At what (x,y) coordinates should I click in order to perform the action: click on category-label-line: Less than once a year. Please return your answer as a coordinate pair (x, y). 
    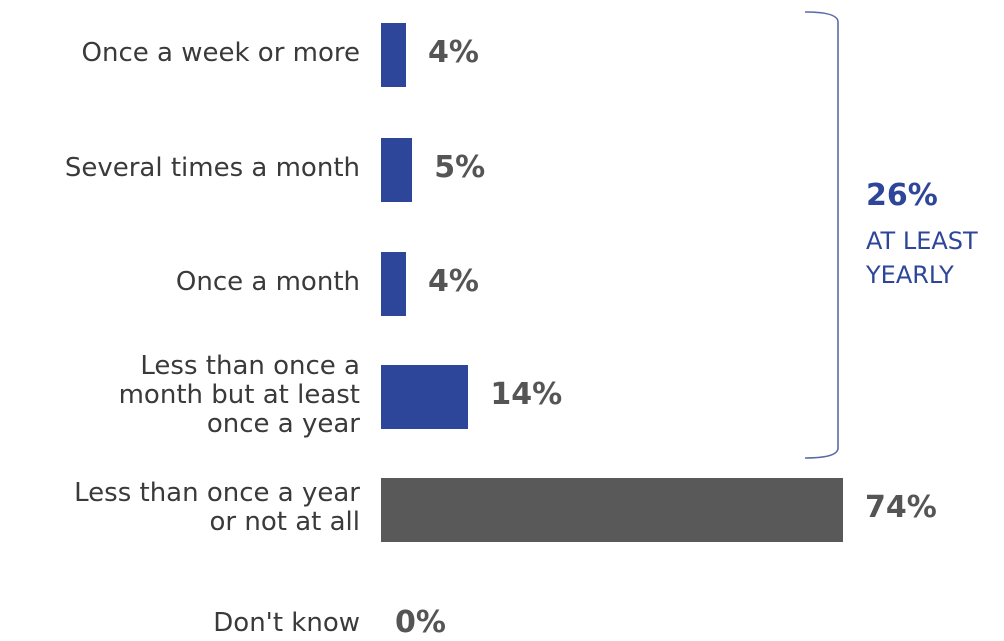
    Looking at the image, I should click on (217, 493).